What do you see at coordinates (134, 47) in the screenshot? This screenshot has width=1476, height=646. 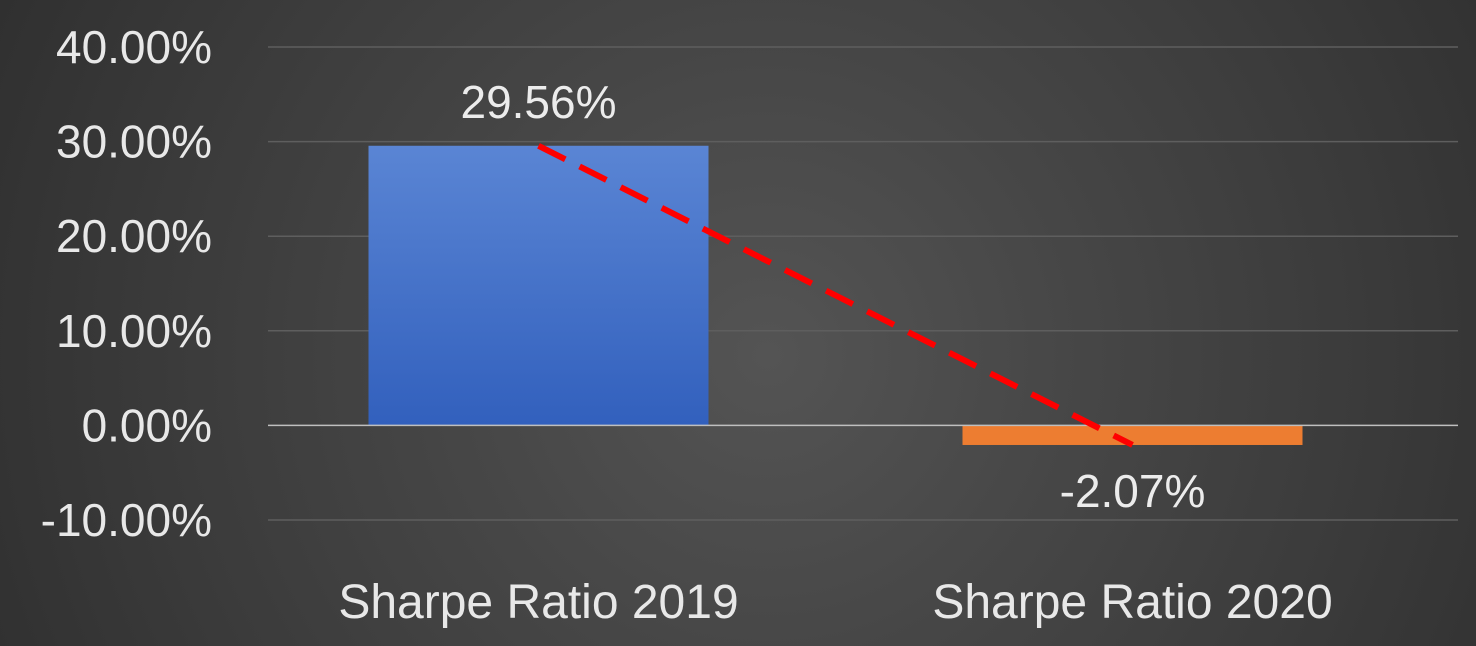 I see `y-tick-label: 40.00%` at bounding box center [134, 47].